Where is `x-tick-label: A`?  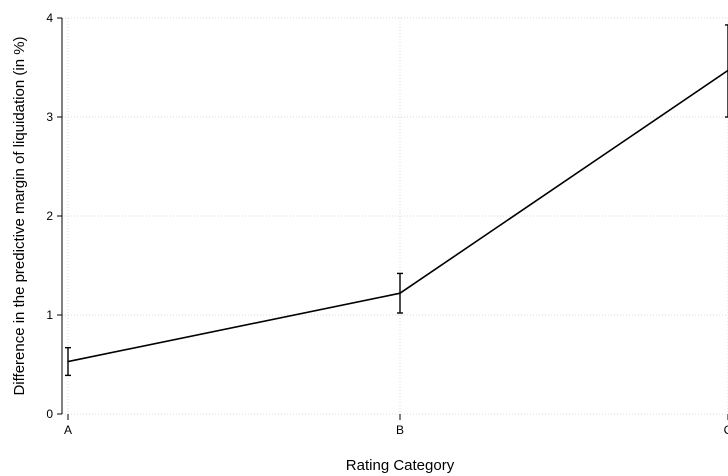
x-tick-label: A is located at coordinates (68, 430).